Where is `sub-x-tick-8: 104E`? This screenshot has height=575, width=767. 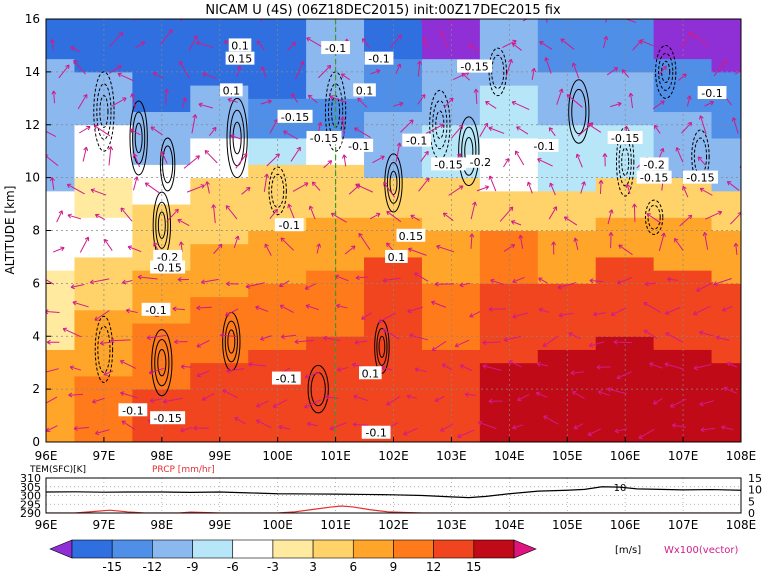 sub-x-tick-8: 104E is located at coordinates (509, 525).